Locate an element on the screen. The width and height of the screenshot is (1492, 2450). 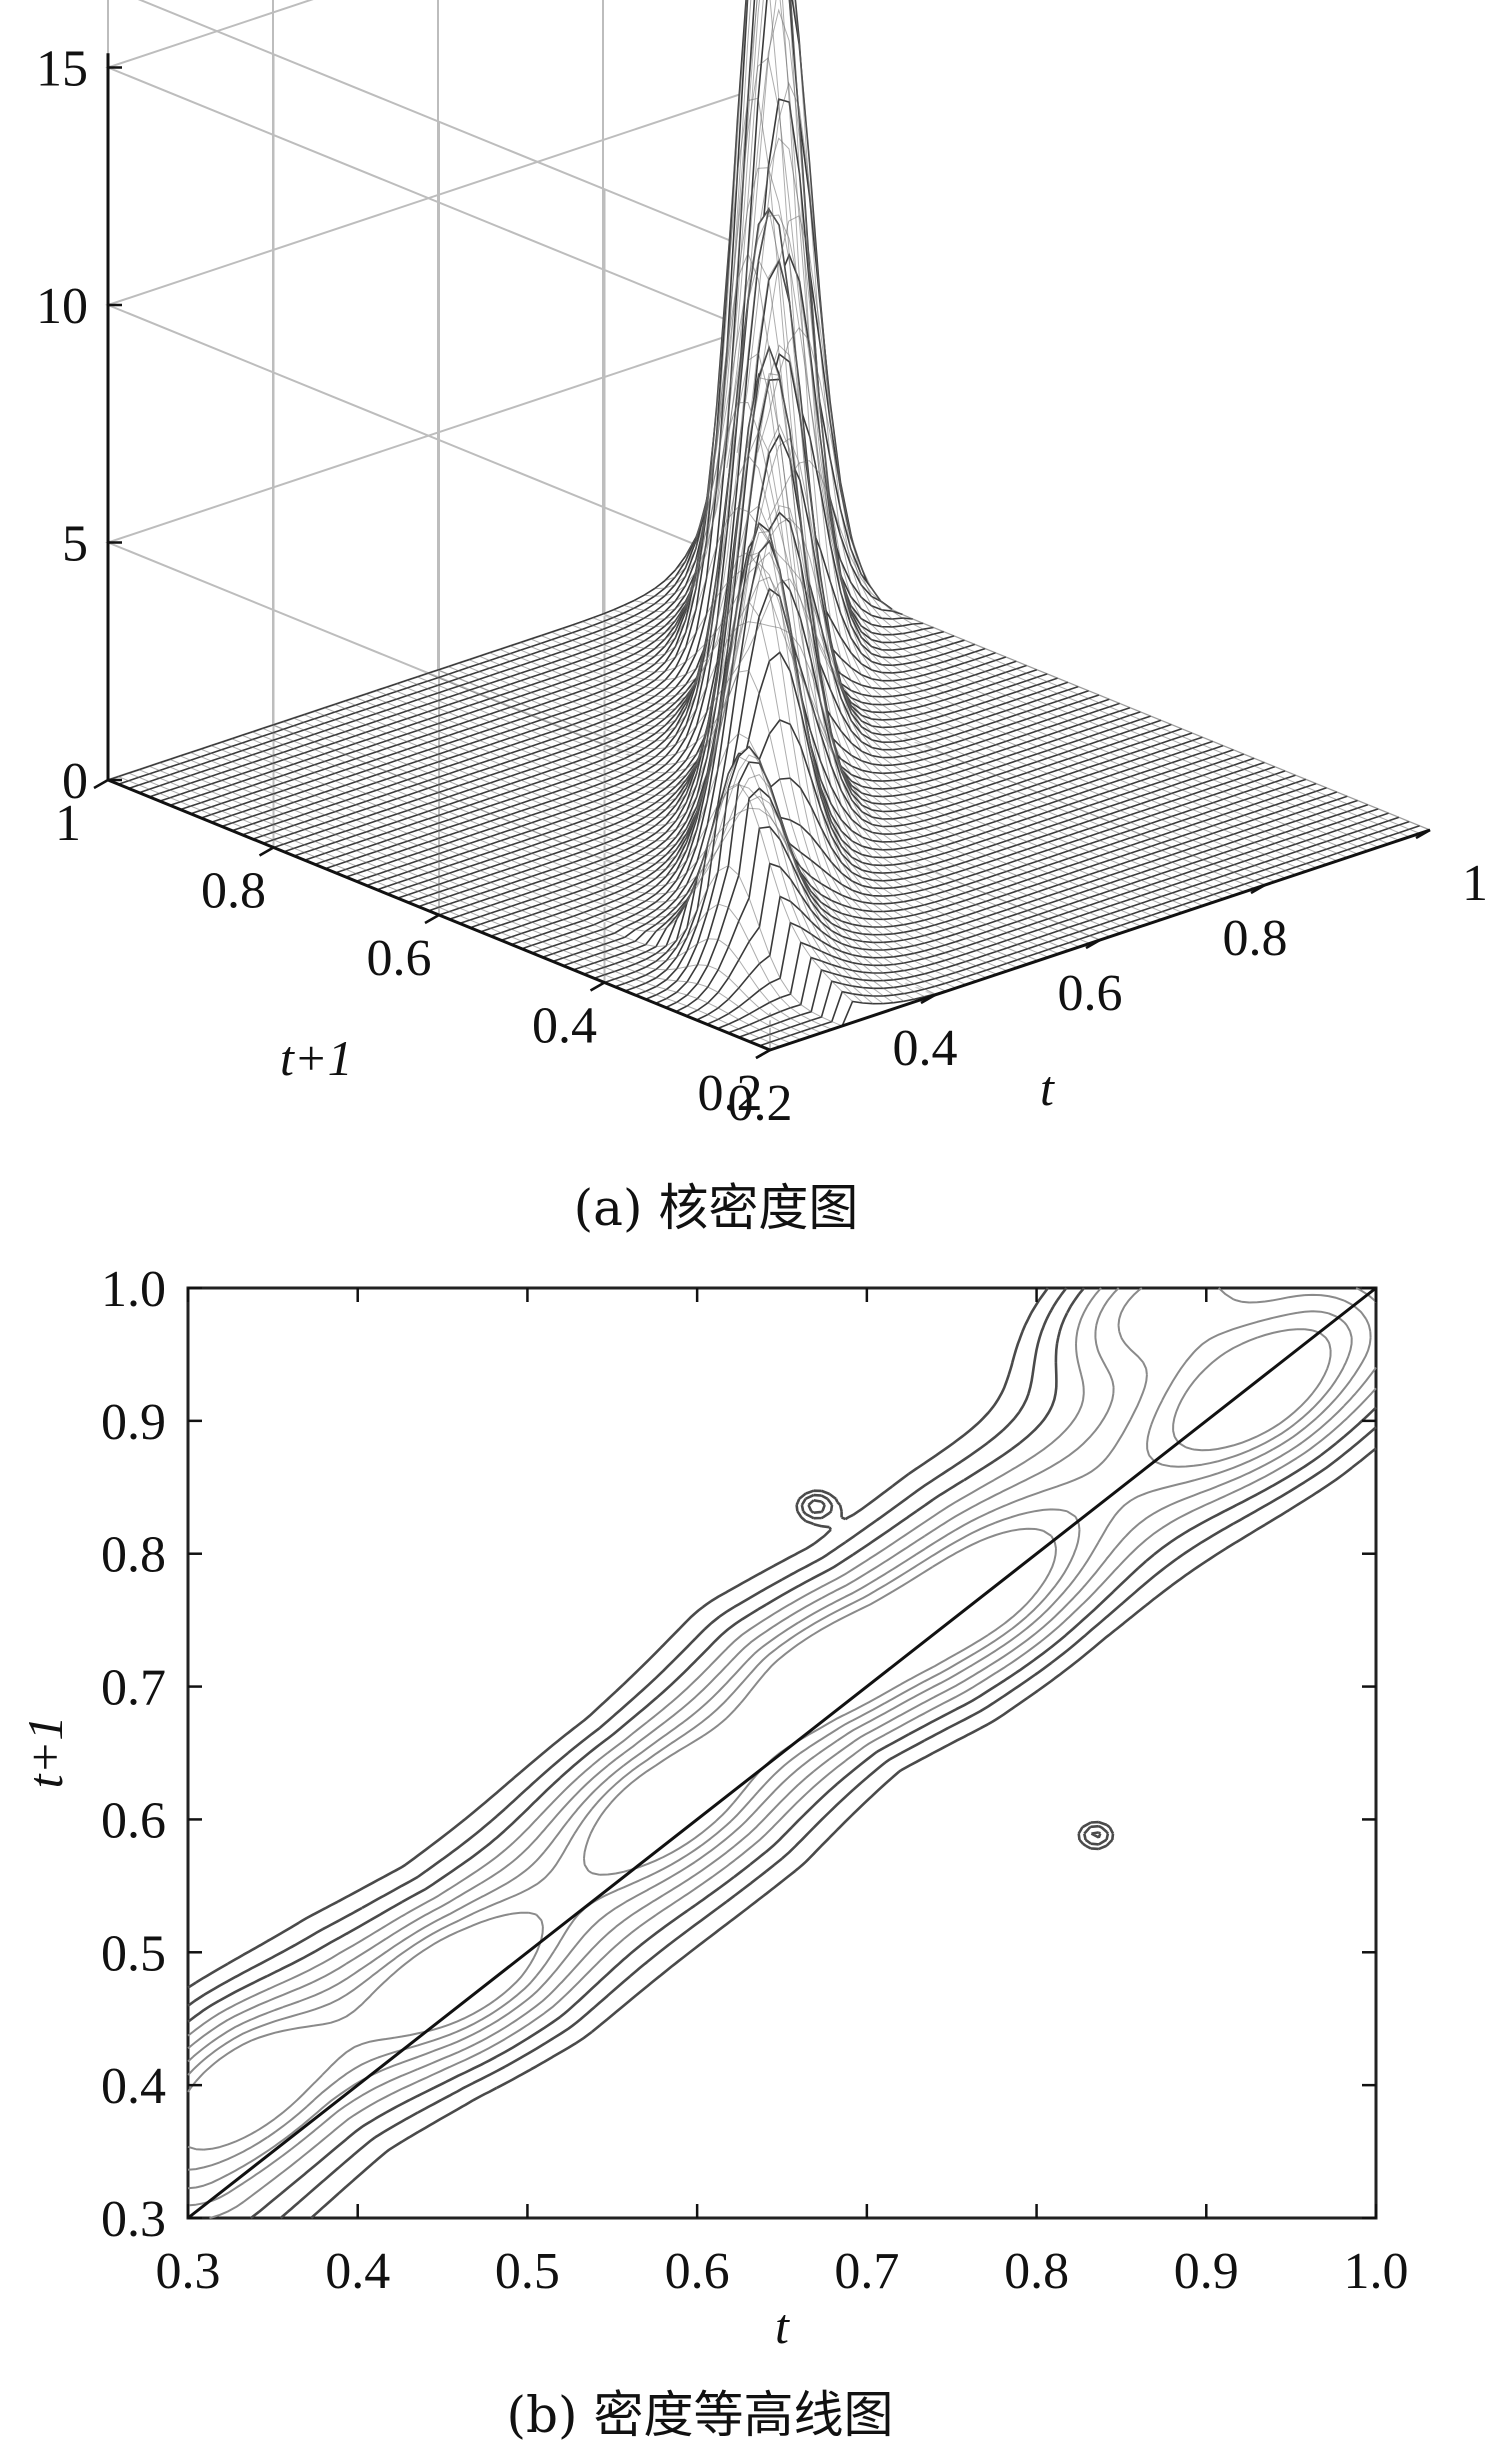
contour-y-label: t+1 is located at coordinates (45, 1752).